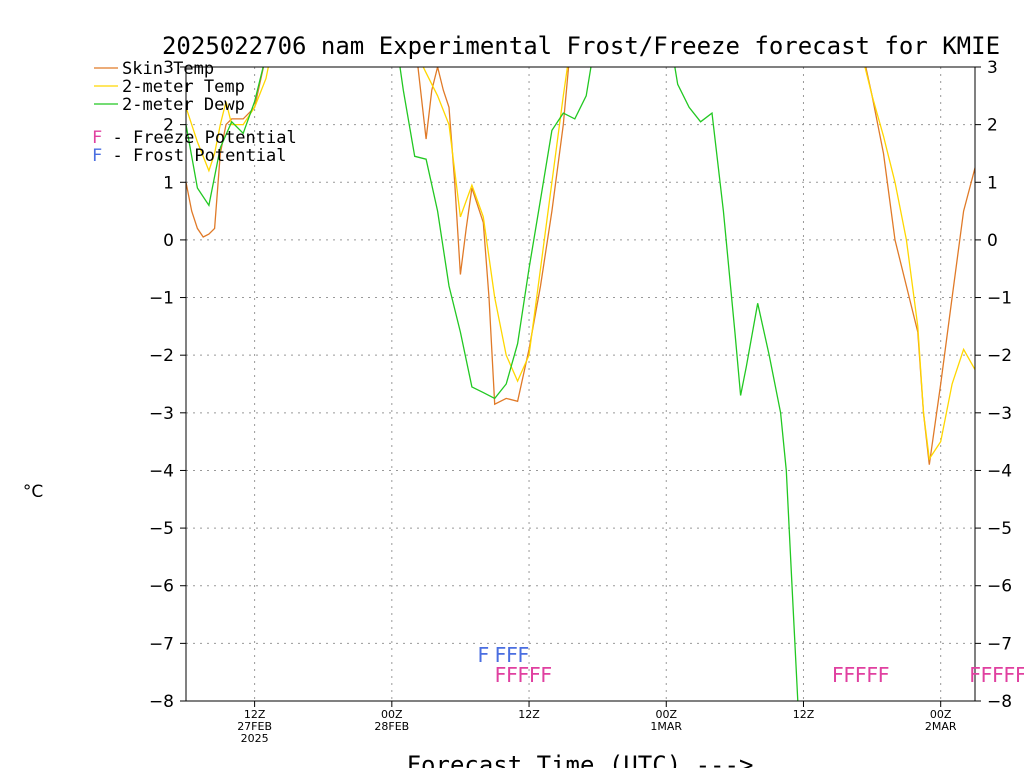  What do you see at coordinates (161, 529) in the screenshot?
I see `y-tick-label-left: −5` at bounding box center [161, 529].